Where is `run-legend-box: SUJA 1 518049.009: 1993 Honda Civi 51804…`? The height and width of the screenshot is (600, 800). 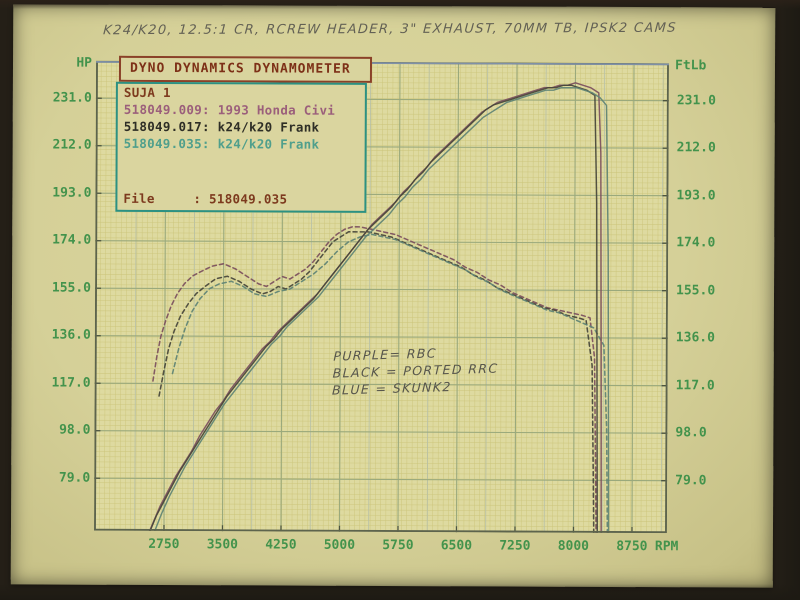 run-legend-box: SUJA 1 518049.009: 1993 Honda Civi 51804… is located at coordinates (241, 147).